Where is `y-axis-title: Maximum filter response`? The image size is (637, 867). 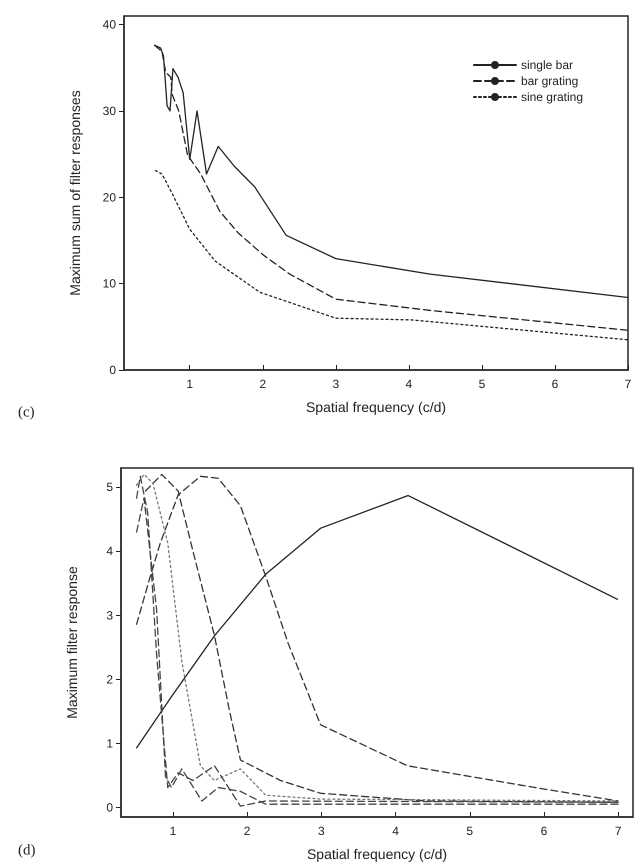
y-axis-title: Maximum filter response is located at coordinates (72, 642).